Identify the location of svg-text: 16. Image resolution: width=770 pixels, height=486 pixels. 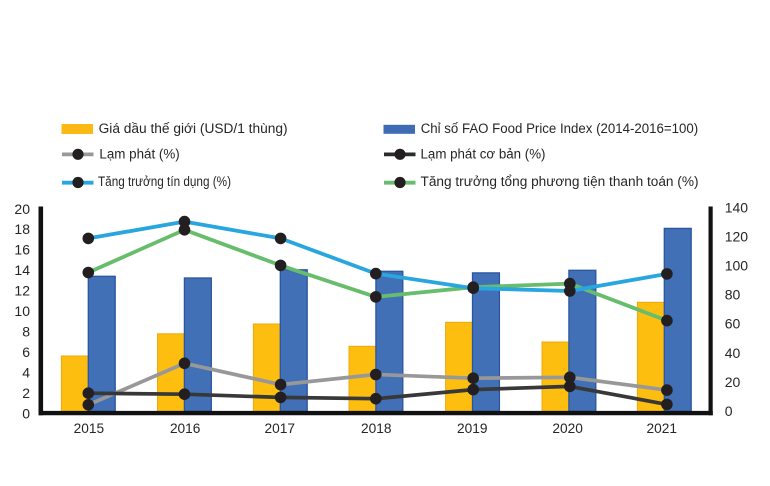
(22, 250).